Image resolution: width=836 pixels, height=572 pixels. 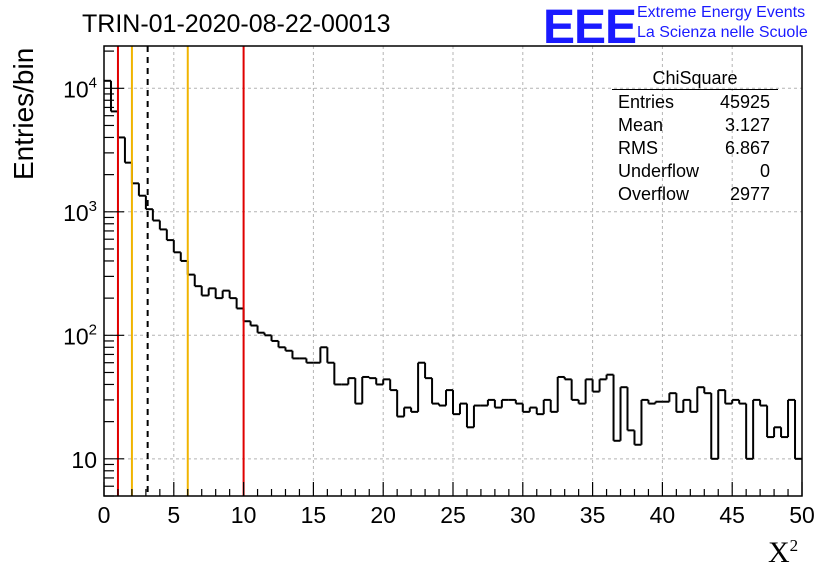 I want to click on y-tick-label: 10³, so click(x=80, y=212).